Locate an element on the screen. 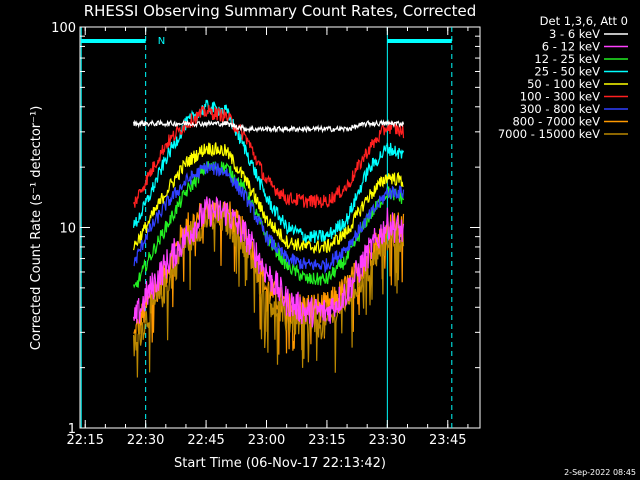 The height and width of the screenshot is (480, 640). night-bars is located at coordinates (266, 41).